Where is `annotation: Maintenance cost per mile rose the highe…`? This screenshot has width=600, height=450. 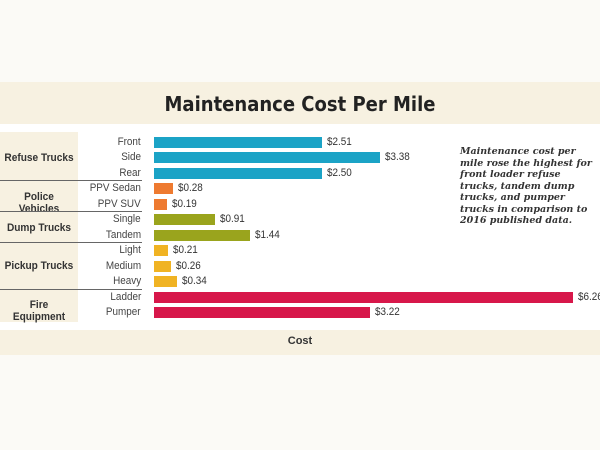 annotation: Maintenance cost per mile rose the highe… is located at coordinates (526, 186).